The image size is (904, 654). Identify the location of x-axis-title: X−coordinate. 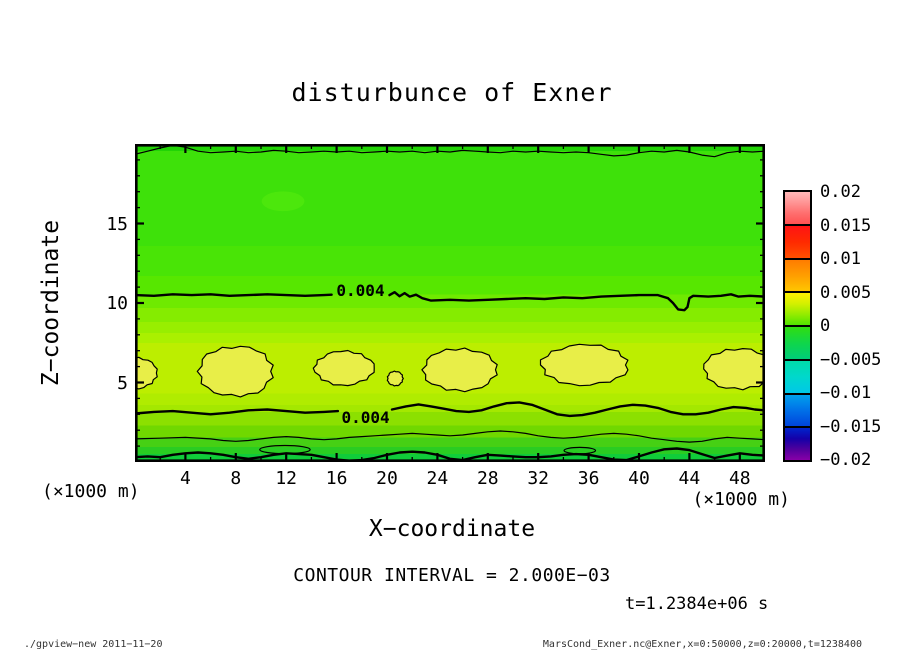
(452, 529).